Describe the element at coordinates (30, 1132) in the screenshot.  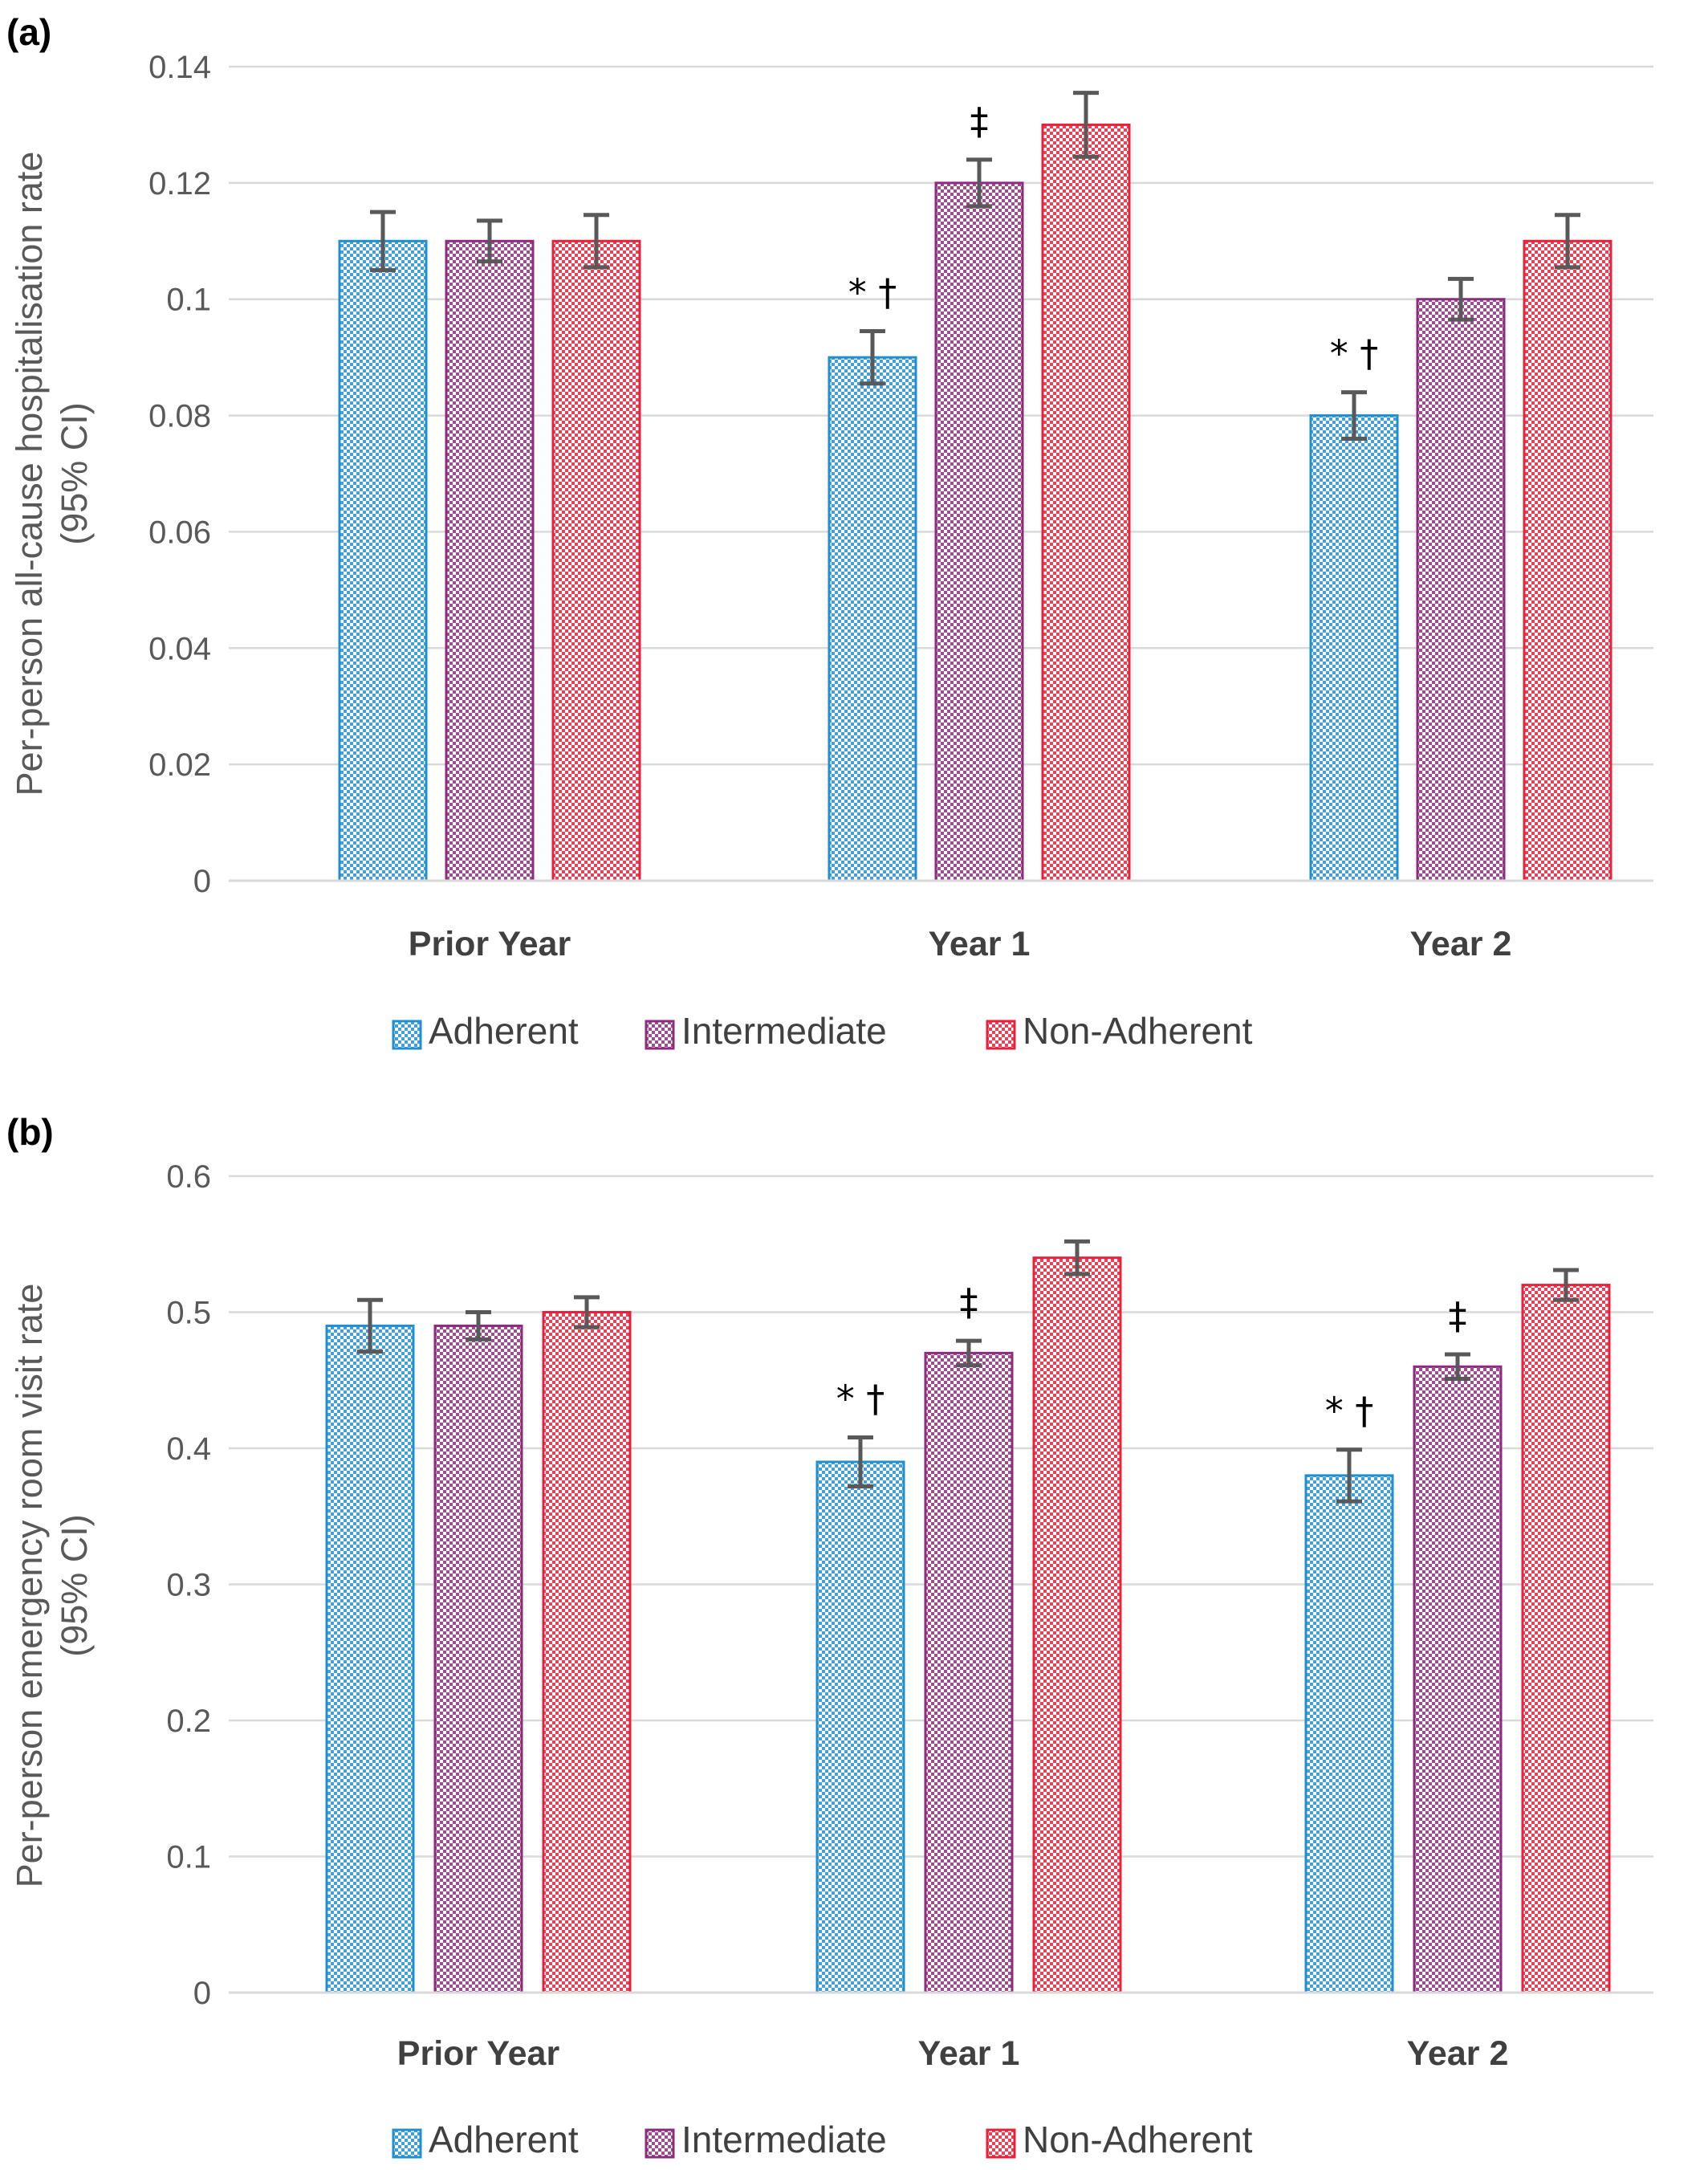
I see `panel-label: (b)` at that location.